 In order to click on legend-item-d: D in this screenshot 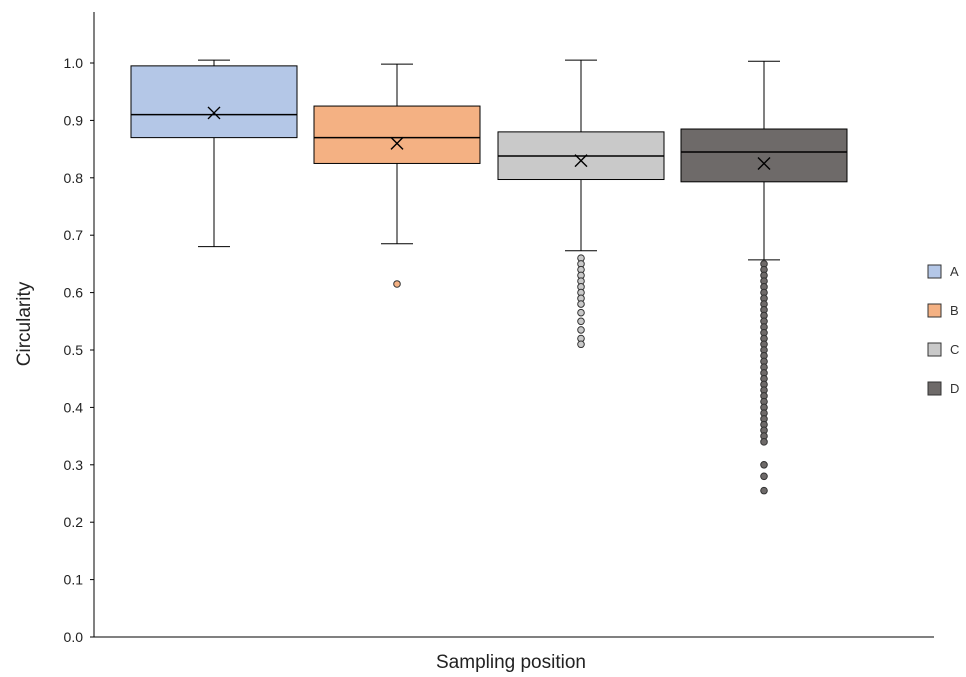, I will do `click(943, 388)`.